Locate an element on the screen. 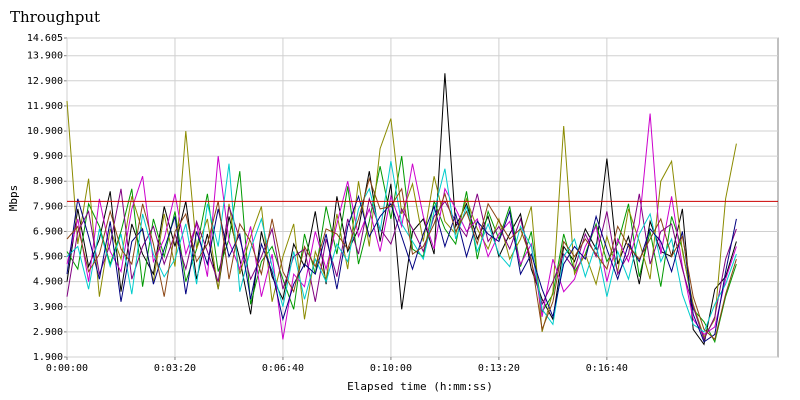 The height and width of the screenshot is (400, 800). y-tick-label: 14.605 is located at coordinates (45, 38).